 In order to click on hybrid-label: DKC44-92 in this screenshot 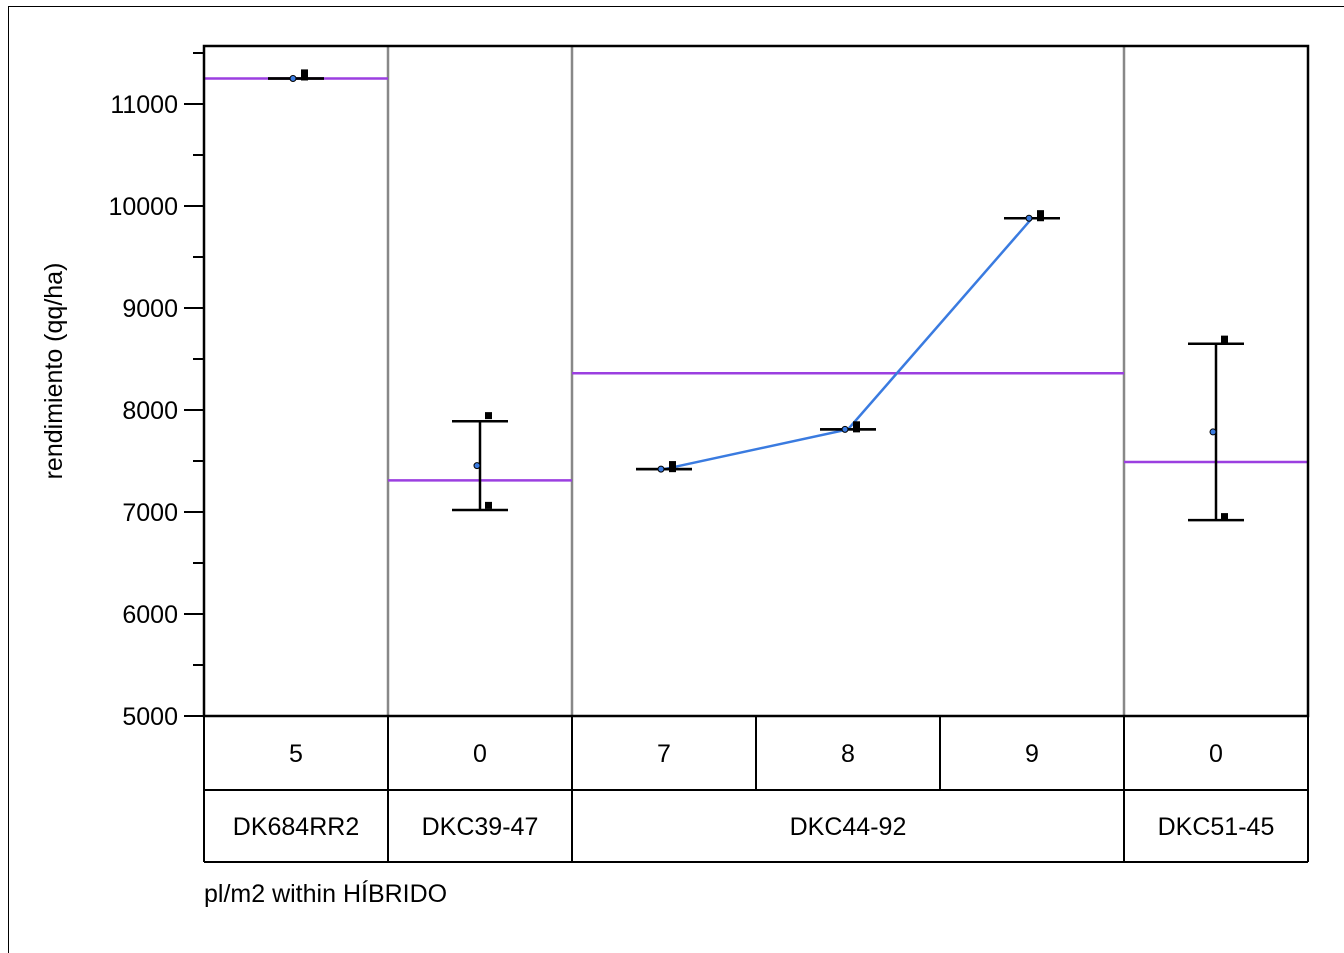, I will do `click(848, 827)`.